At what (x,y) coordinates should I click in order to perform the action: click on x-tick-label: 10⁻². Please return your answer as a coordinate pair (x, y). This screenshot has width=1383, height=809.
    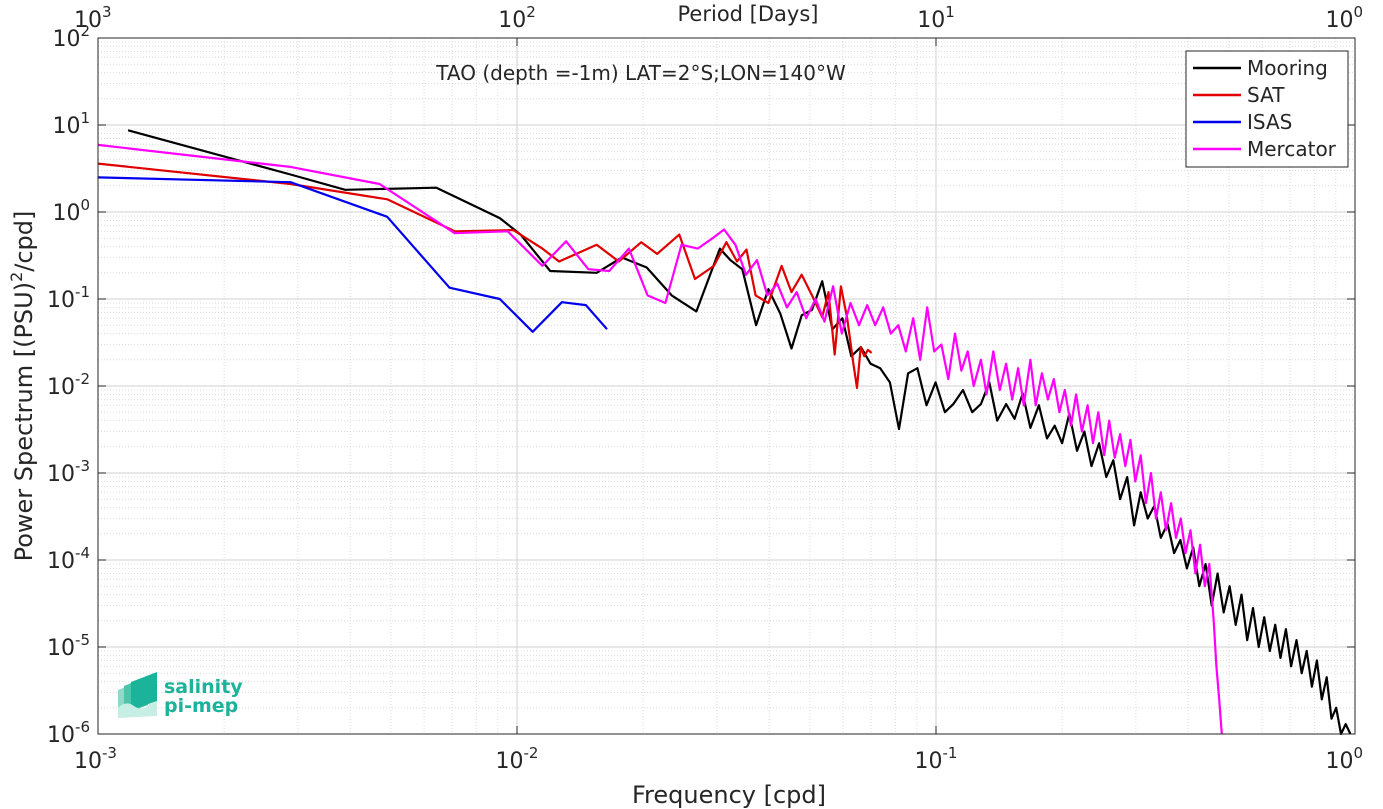
    Looking at the image, I should click on (517, 759).